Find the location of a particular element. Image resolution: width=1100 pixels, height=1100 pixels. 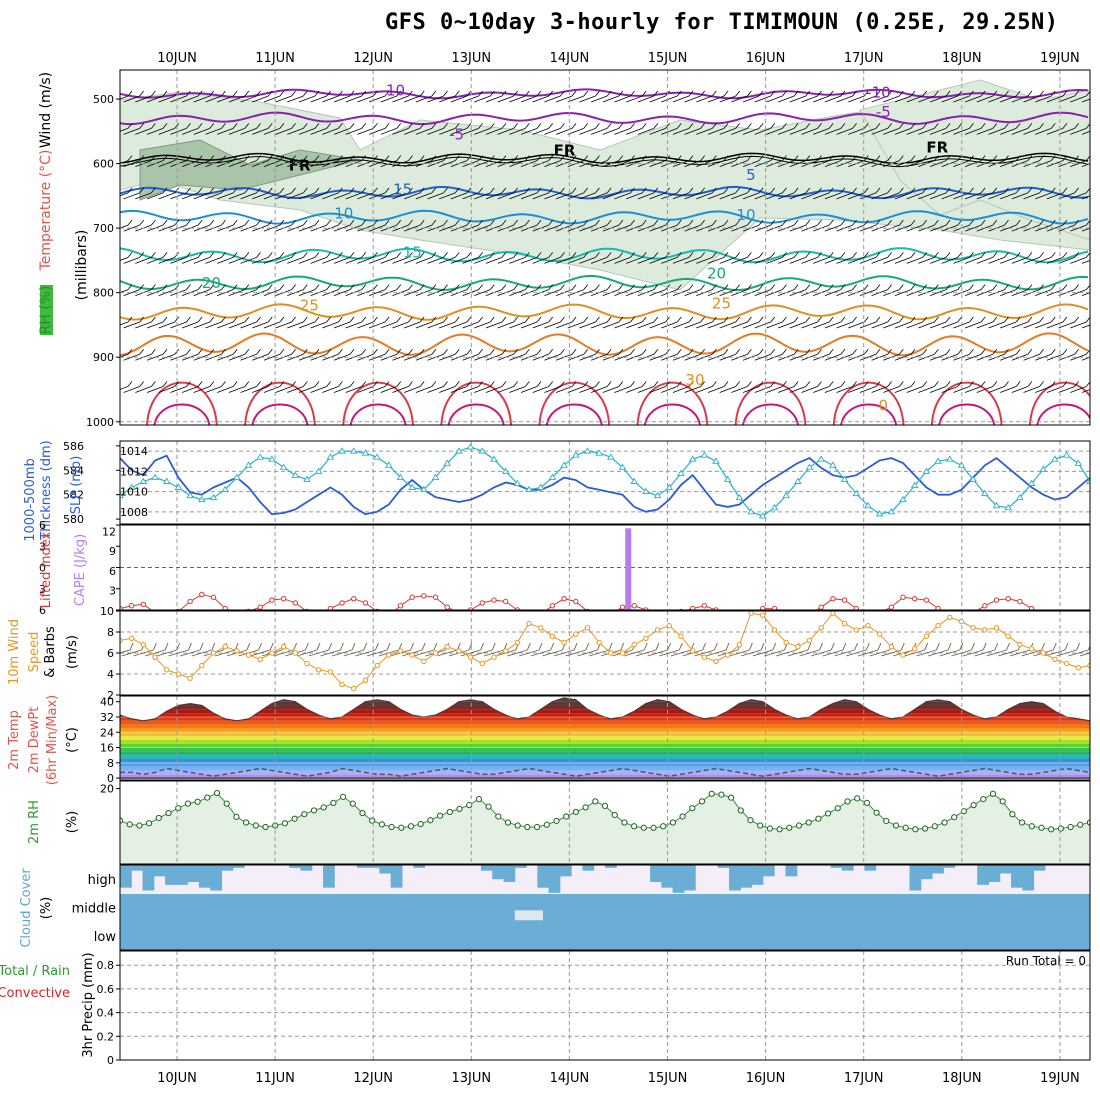

isotherm-label: 25 is located at coordinates (721, 304).